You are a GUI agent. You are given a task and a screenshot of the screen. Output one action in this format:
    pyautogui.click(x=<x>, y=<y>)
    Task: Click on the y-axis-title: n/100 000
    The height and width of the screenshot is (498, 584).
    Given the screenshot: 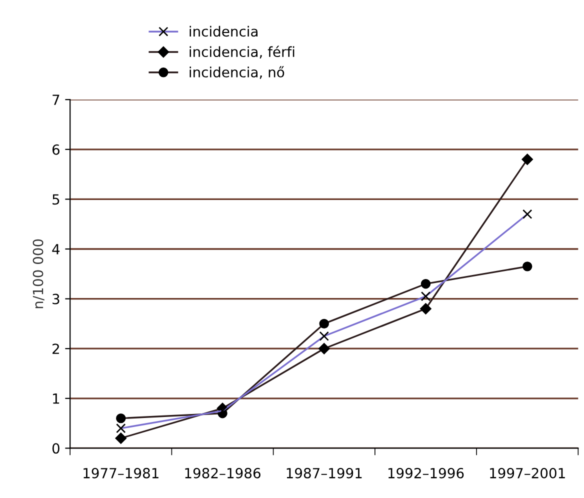 What is the action you would take?
    pyautogui.click(x=38, y=273)
    